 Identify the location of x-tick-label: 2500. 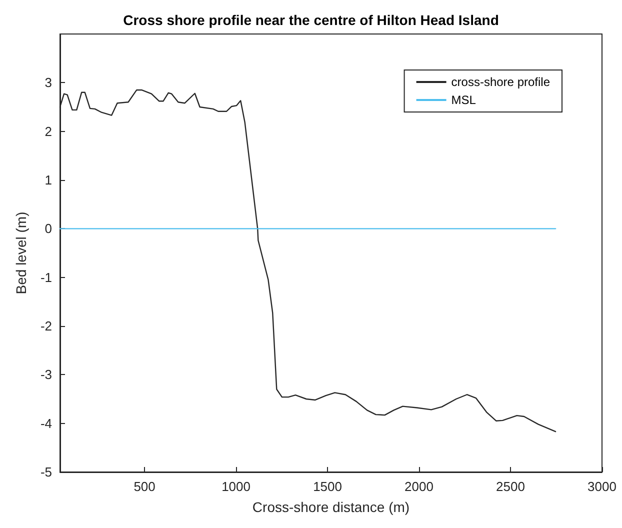
(510, 486).